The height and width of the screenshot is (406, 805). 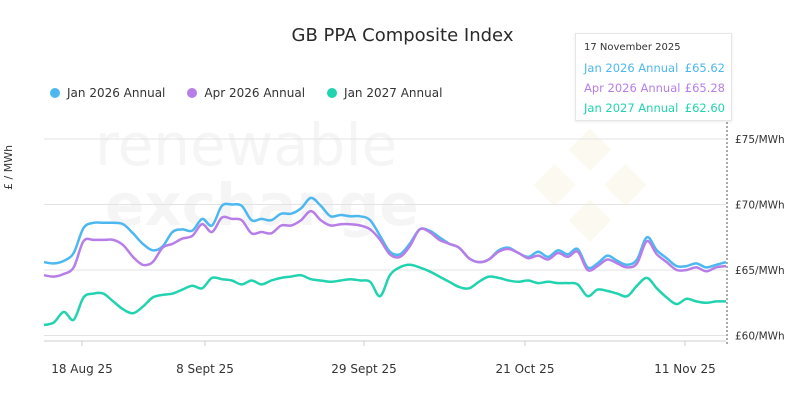 What do you see at coordinates (364, 369) in the screenshot?
I see `x-tick-label: 29 Sept 25` at bounding box center [364, 369].